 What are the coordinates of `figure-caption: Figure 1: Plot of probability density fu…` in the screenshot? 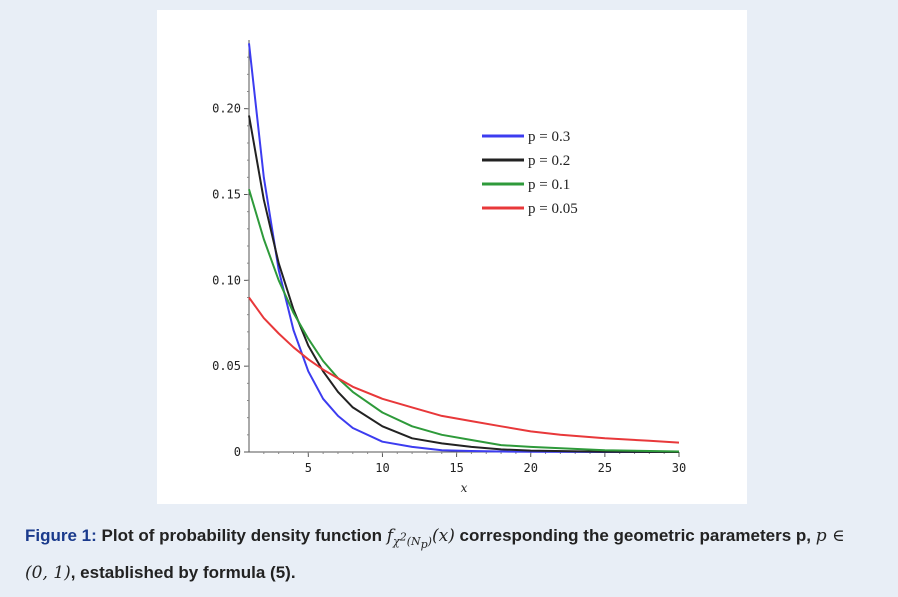 It's located at (455, 554).